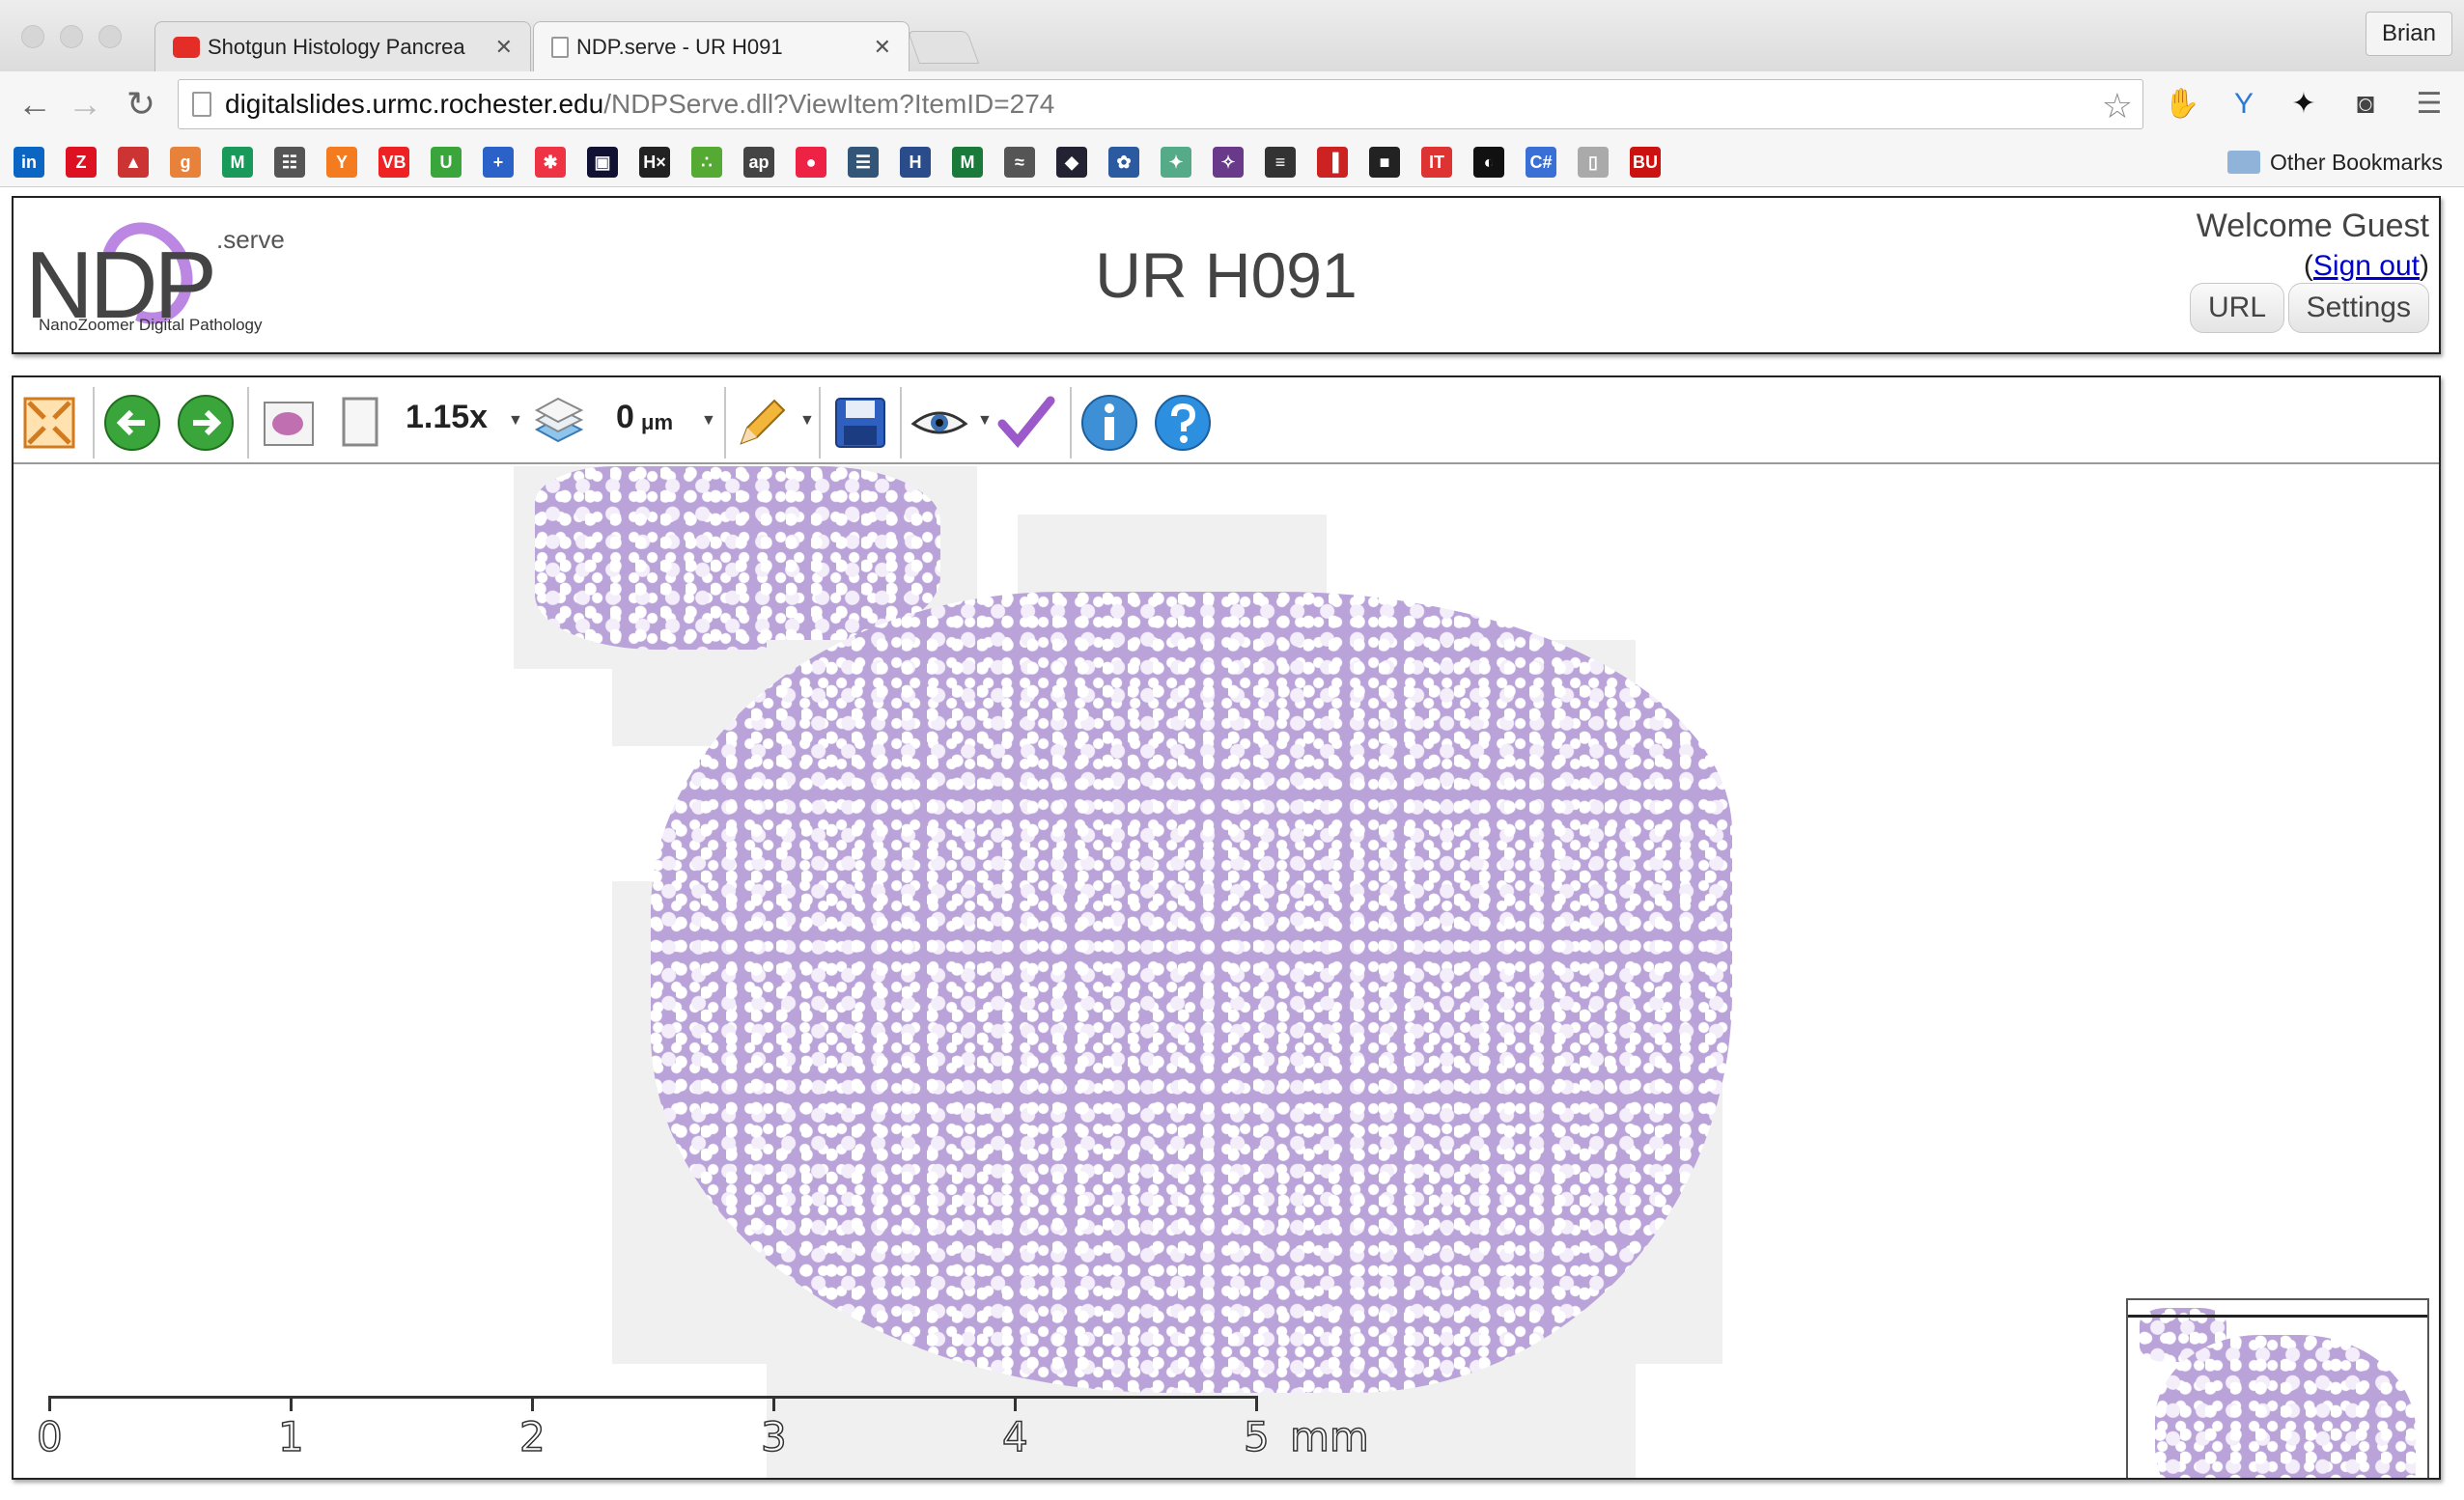  I want to click on y-extension-icon: Y, so click(2243, 104).